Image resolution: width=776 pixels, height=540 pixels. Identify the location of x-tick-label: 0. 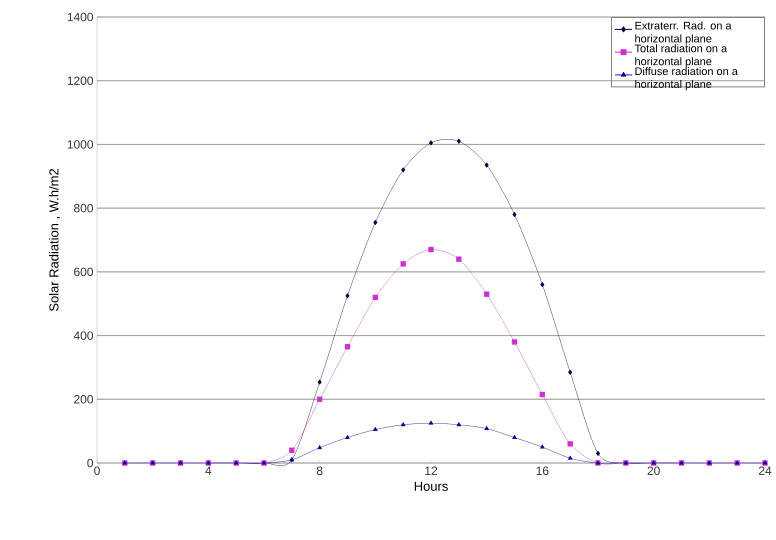
(97, 470).